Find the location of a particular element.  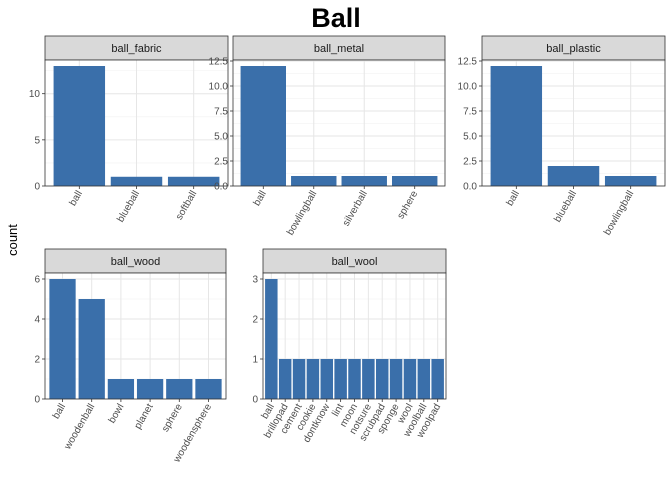

facet-strip-label: ball_plastic is located at coordinates (573, 49).